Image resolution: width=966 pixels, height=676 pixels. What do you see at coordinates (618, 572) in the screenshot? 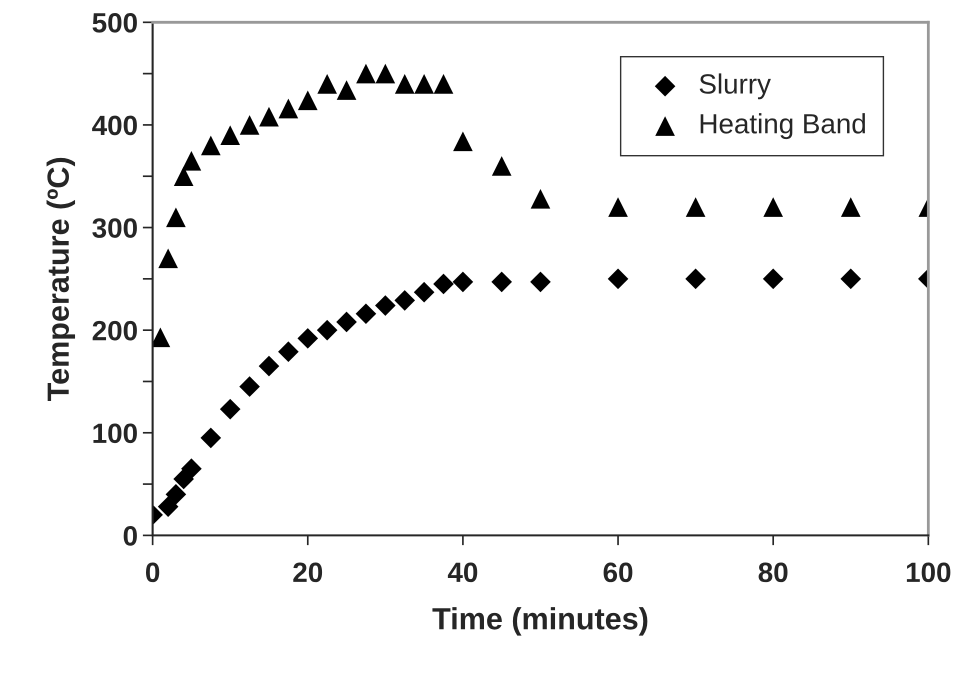
I see `x-tick-label: 60` at bounding box center [618, 572].